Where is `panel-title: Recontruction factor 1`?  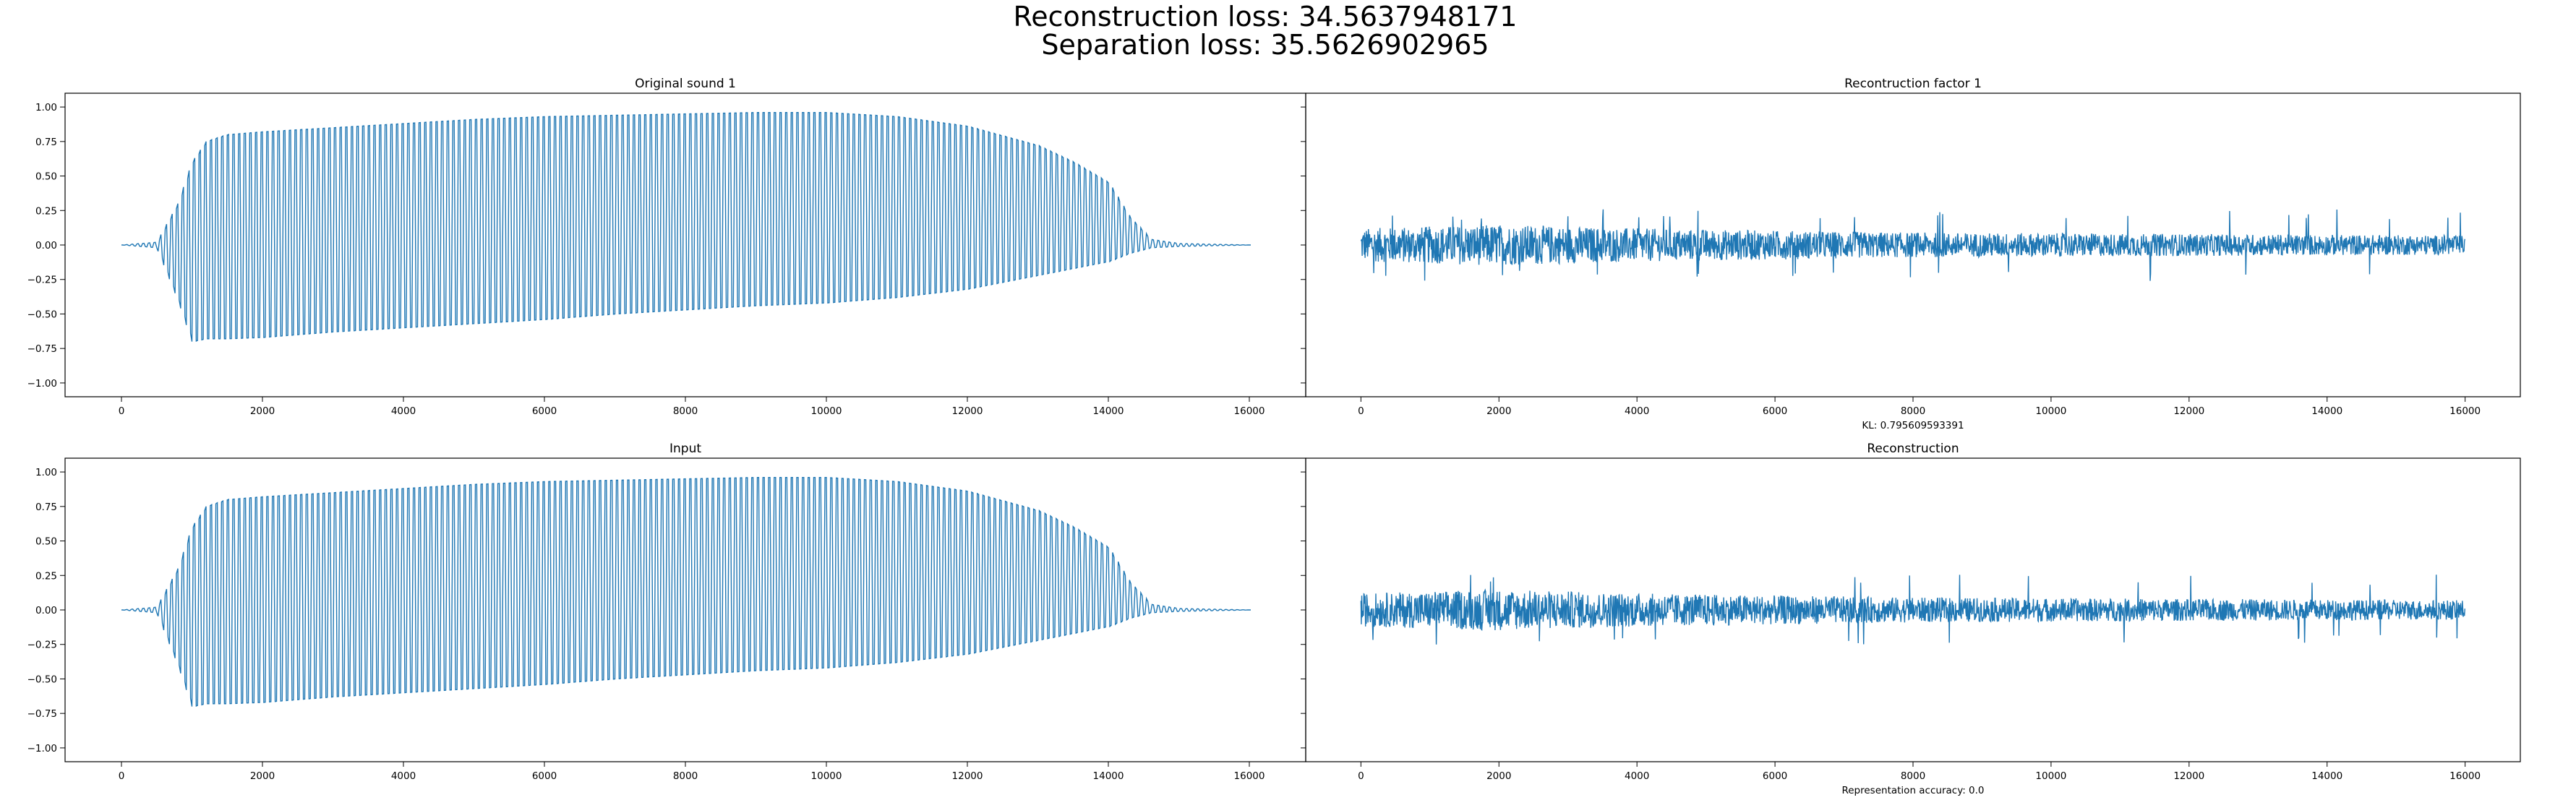 panel-title: Recontruction factor 1 is located at coordinates (1913, 84).